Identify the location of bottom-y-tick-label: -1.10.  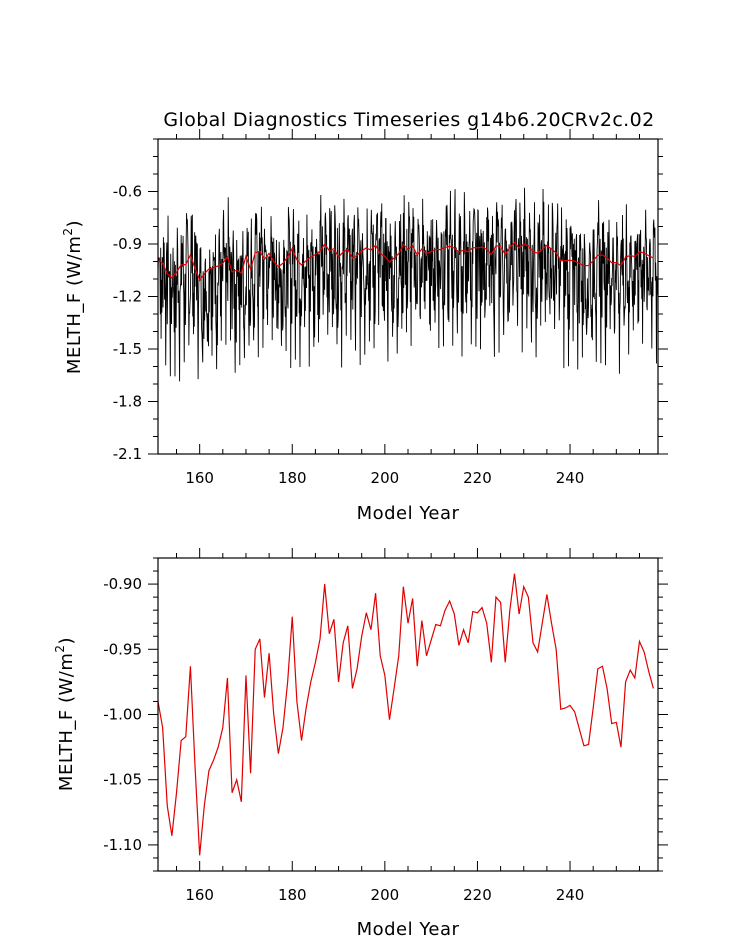
(122, 845).